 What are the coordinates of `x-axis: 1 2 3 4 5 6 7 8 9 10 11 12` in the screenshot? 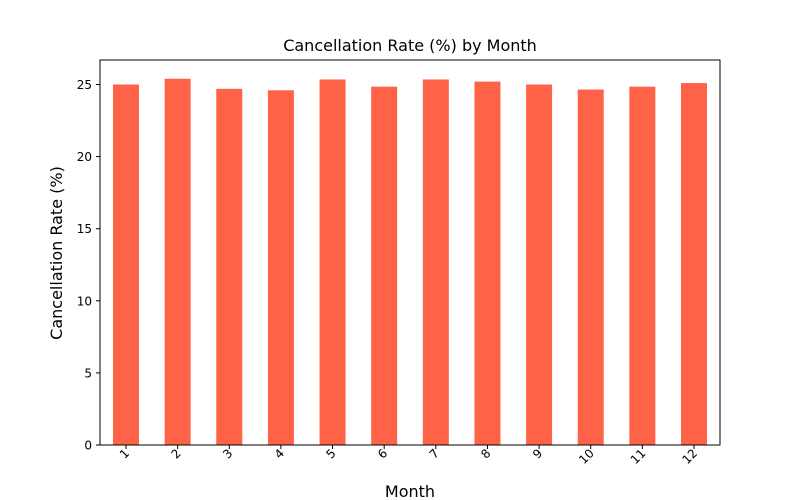 It's located at (408, 456).